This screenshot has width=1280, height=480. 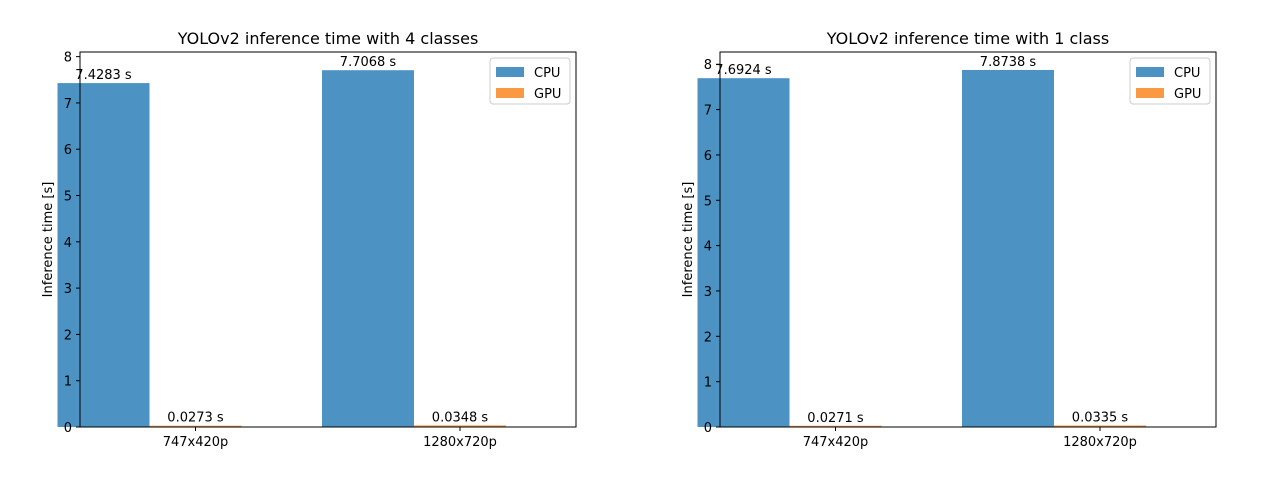 I want to click on data-label: 0.0348 s, so click(x=460, y=417).